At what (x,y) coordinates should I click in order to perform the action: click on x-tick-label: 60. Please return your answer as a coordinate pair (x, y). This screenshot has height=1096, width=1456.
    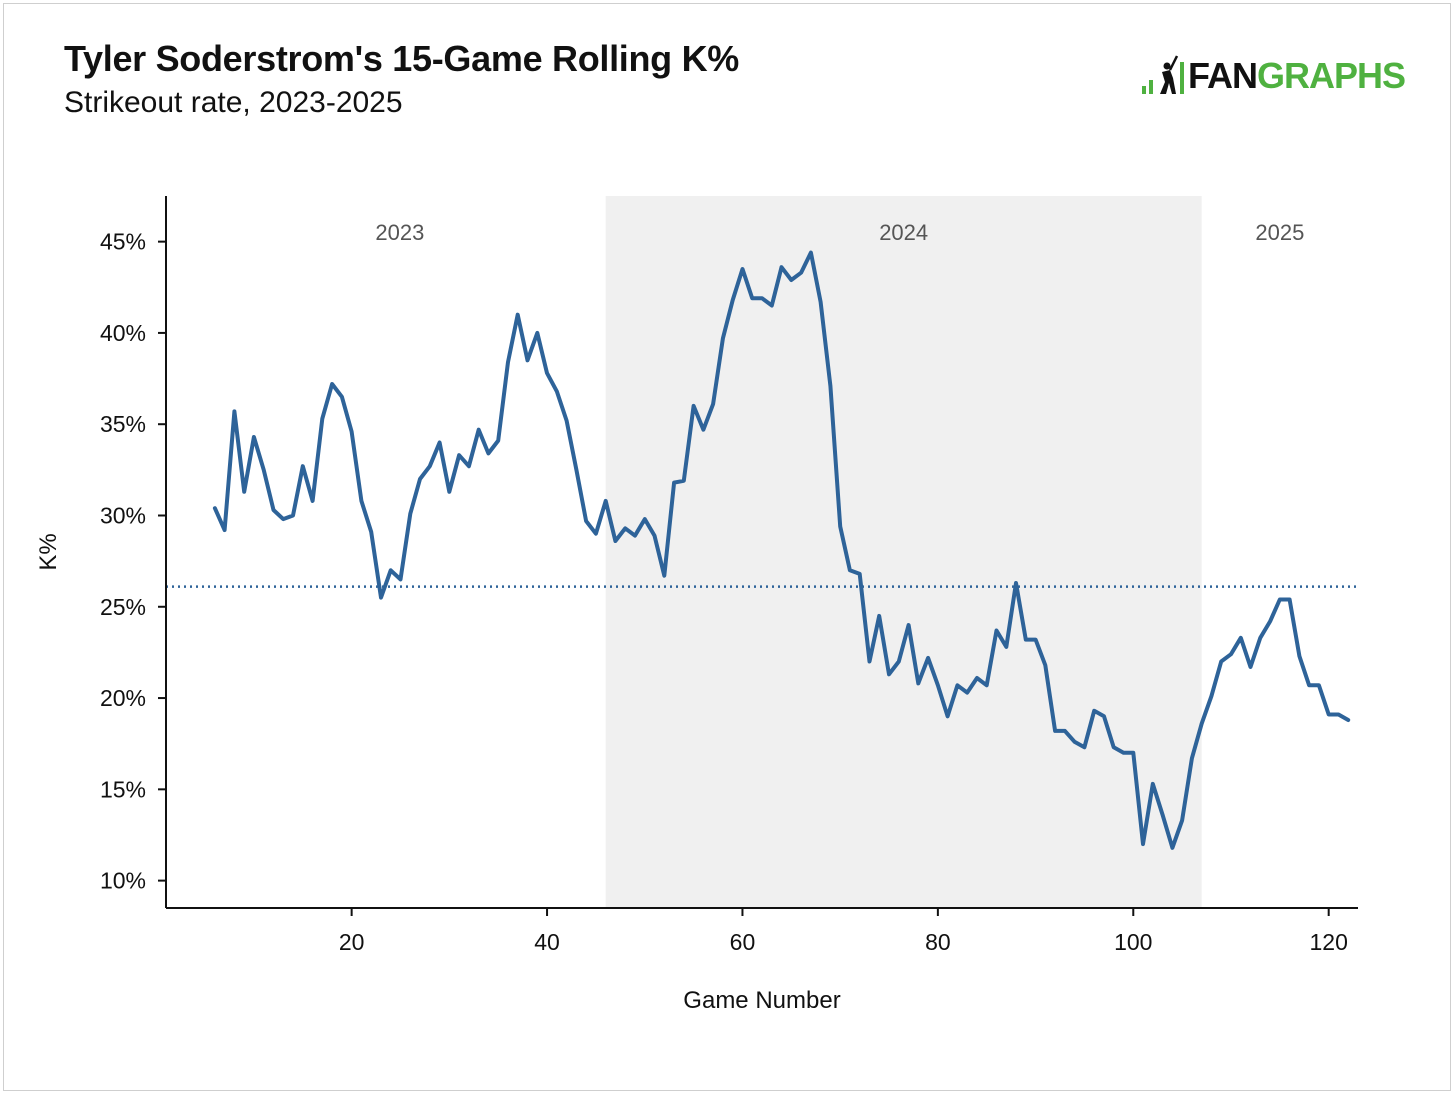
    Looking at the image, I should click on (743, 942).